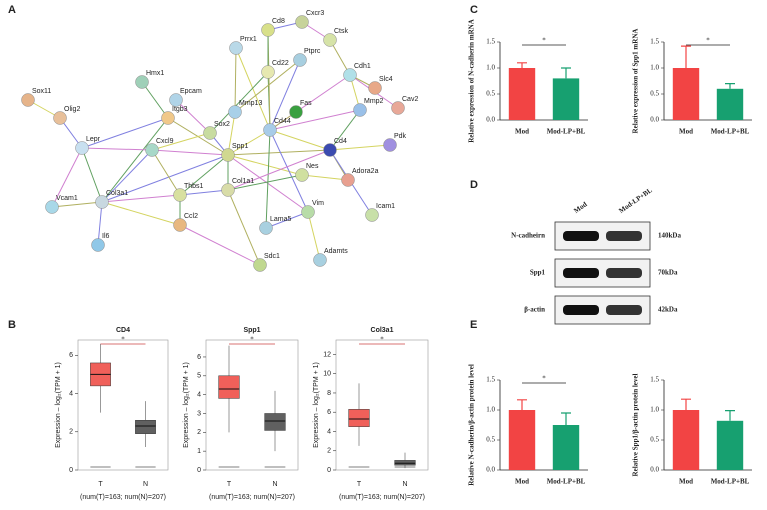  What do you see at coordinates (274, 484) in the screenshot?
I see `x-tick-label: N` at bounding box center [274, 484].